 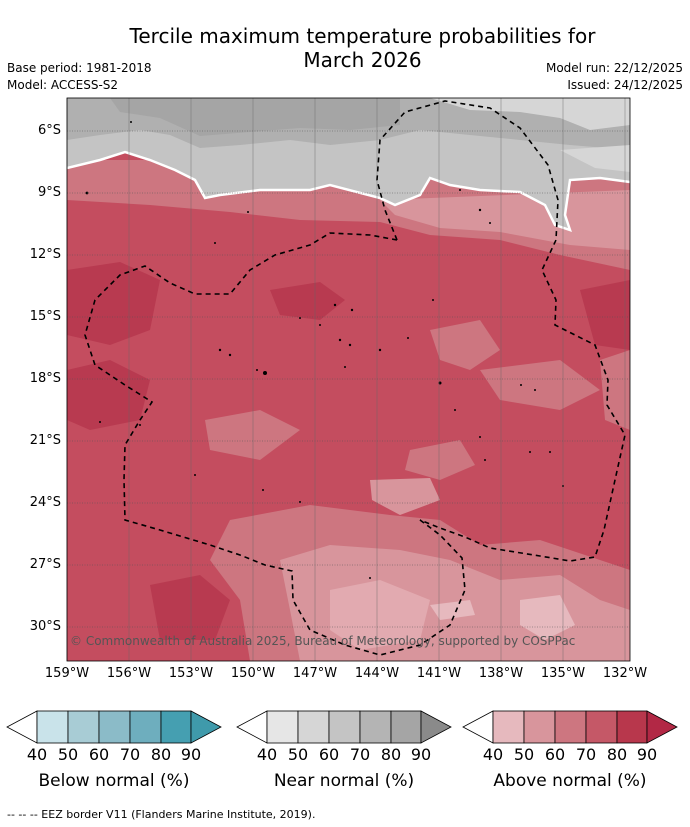 I want to click on cb-near-tick-80: 80, so click(x=391, y=754).